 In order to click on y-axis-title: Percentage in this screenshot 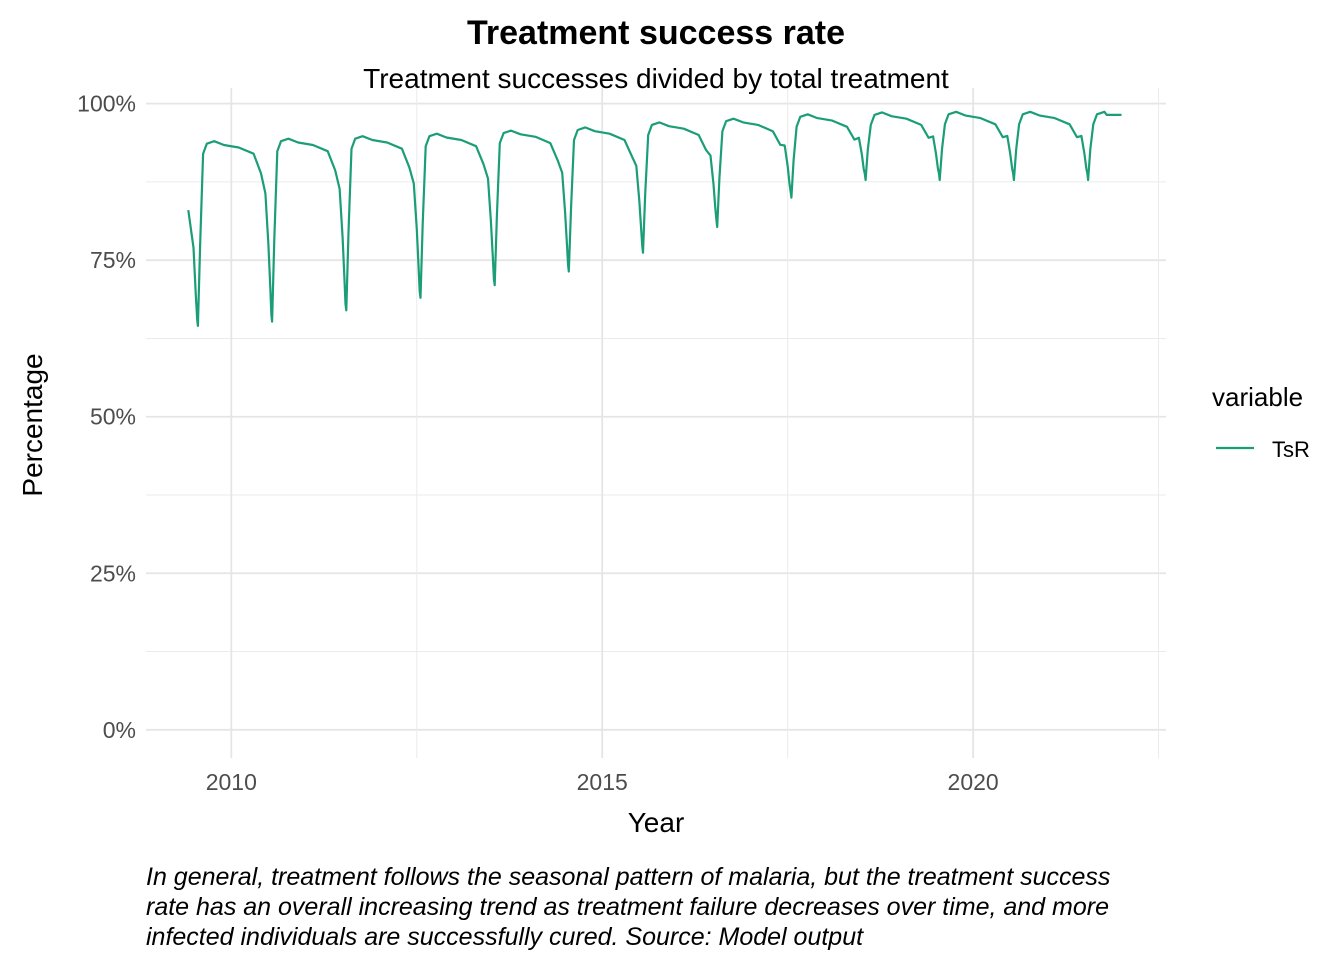, I will do `click(32, 424)`.